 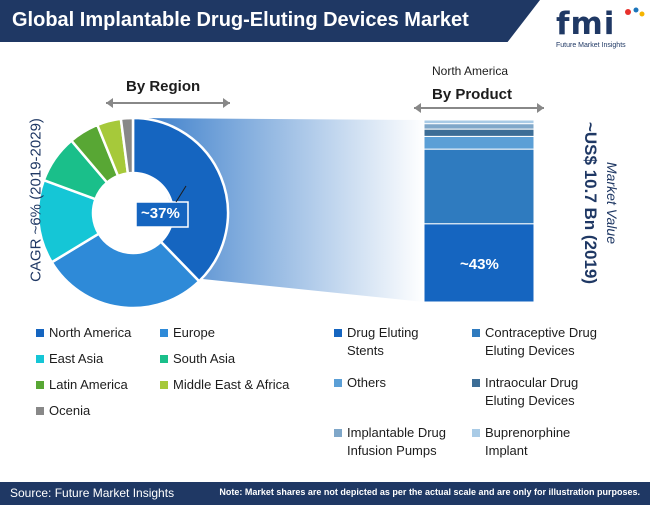 I want to click on product-bracket, so click(x=479, y=108).